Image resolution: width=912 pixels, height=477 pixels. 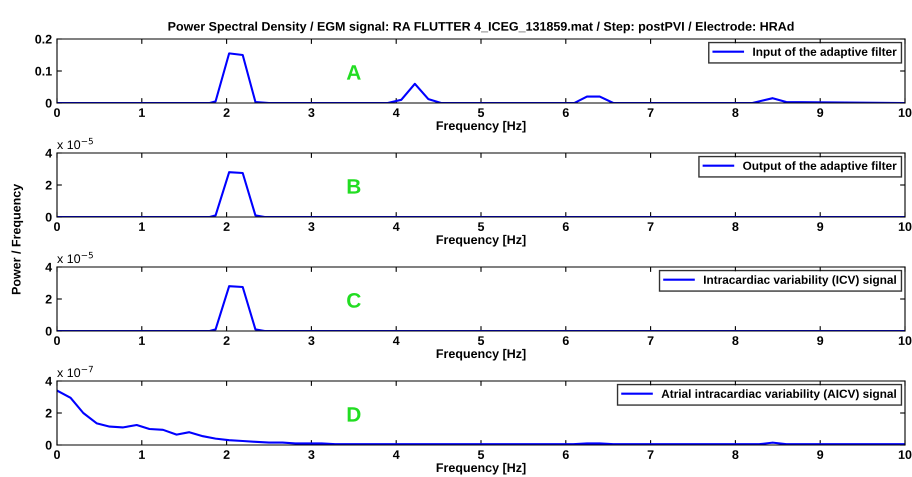 What do you see at coordinates (353, 72) in the screenshot?
I see `annotation: A` at bounding box center [353, 72].